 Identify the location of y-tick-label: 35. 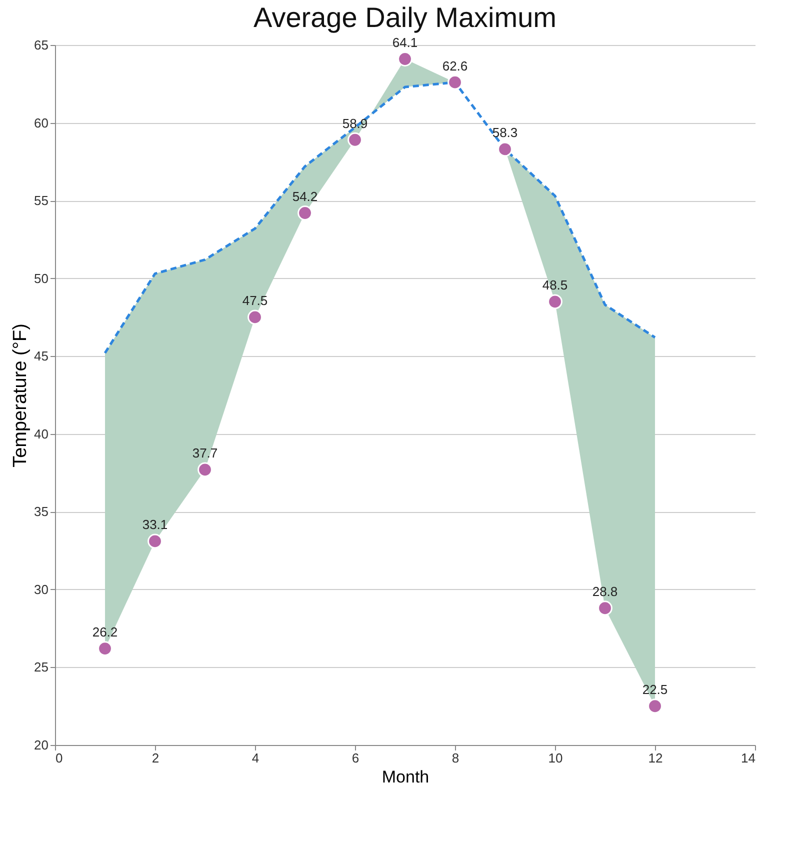
(41, 512).